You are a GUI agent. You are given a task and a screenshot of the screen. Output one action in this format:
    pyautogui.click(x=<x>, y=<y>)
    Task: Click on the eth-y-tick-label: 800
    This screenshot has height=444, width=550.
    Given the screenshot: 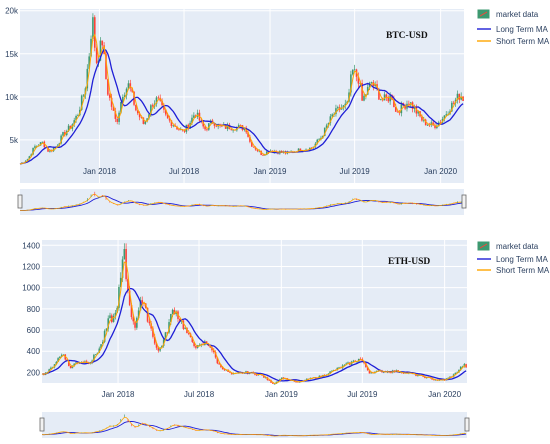 What is the action you would take?
    pyautogui.click(x=34, y=309)
    